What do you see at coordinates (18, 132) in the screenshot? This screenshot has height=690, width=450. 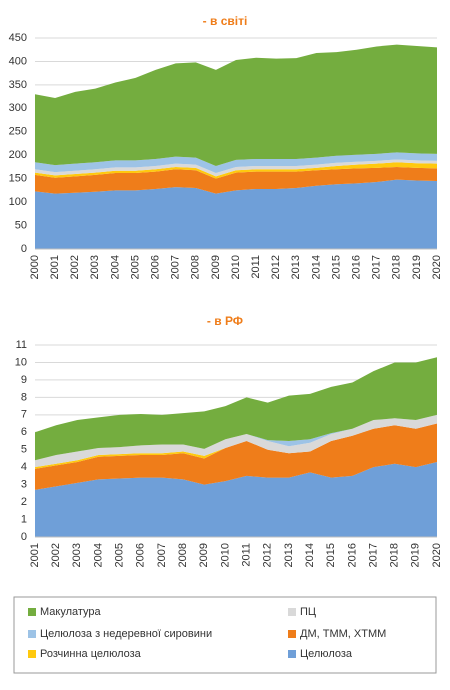 I see `y-tick-label: 250` at bounding box center [18, 132].